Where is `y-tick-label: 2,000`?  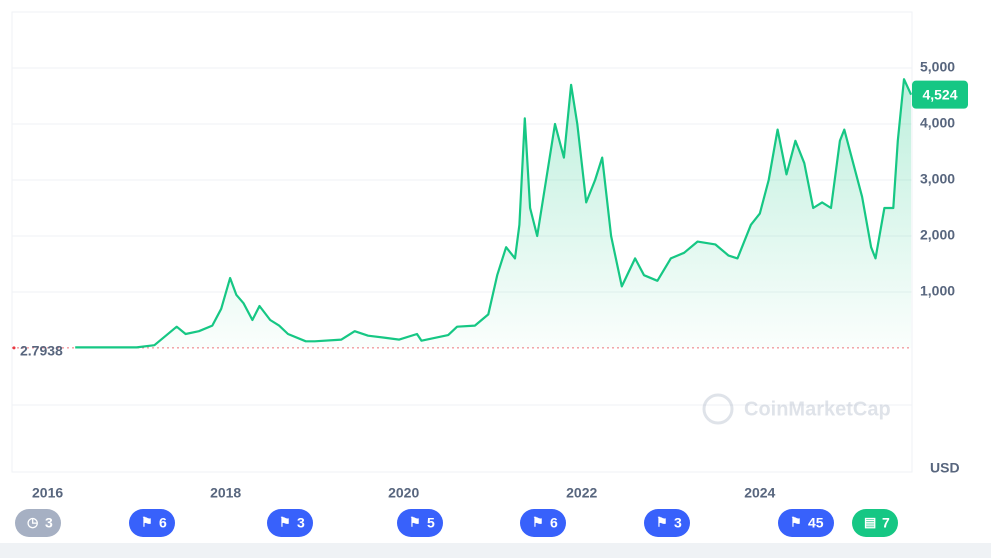
y-tick-label: 2,000 is located at coordinates (937, 235).